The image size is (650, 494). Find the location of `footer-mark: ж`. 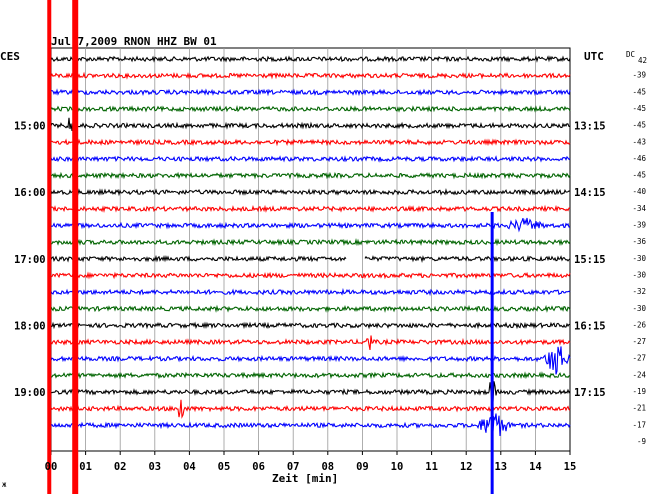

footer-mark: ж is located at coordinates (4, 484).